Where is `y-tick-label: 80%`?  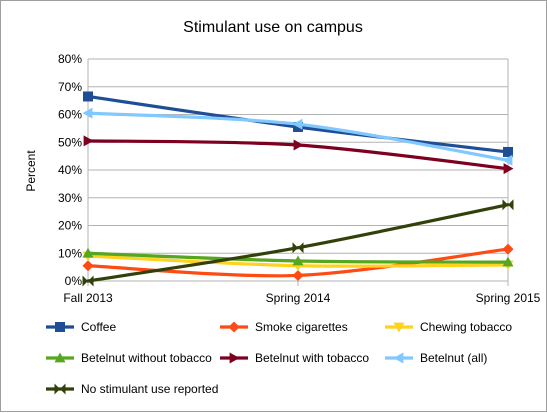 y-tick-label: 80% is located at coordinates (70, 59).